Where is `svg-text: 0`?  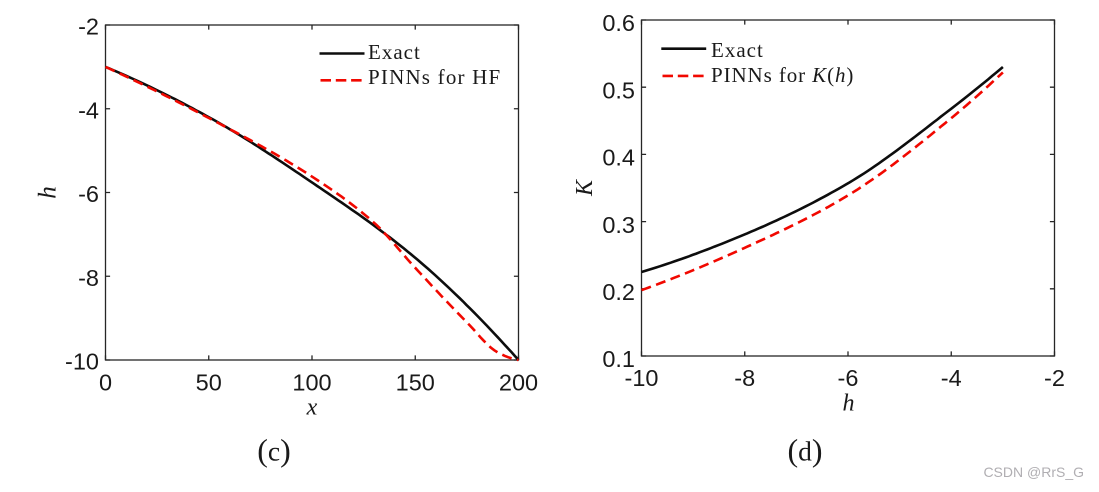
svg-text: 0 is located at coordinates (105, 383).